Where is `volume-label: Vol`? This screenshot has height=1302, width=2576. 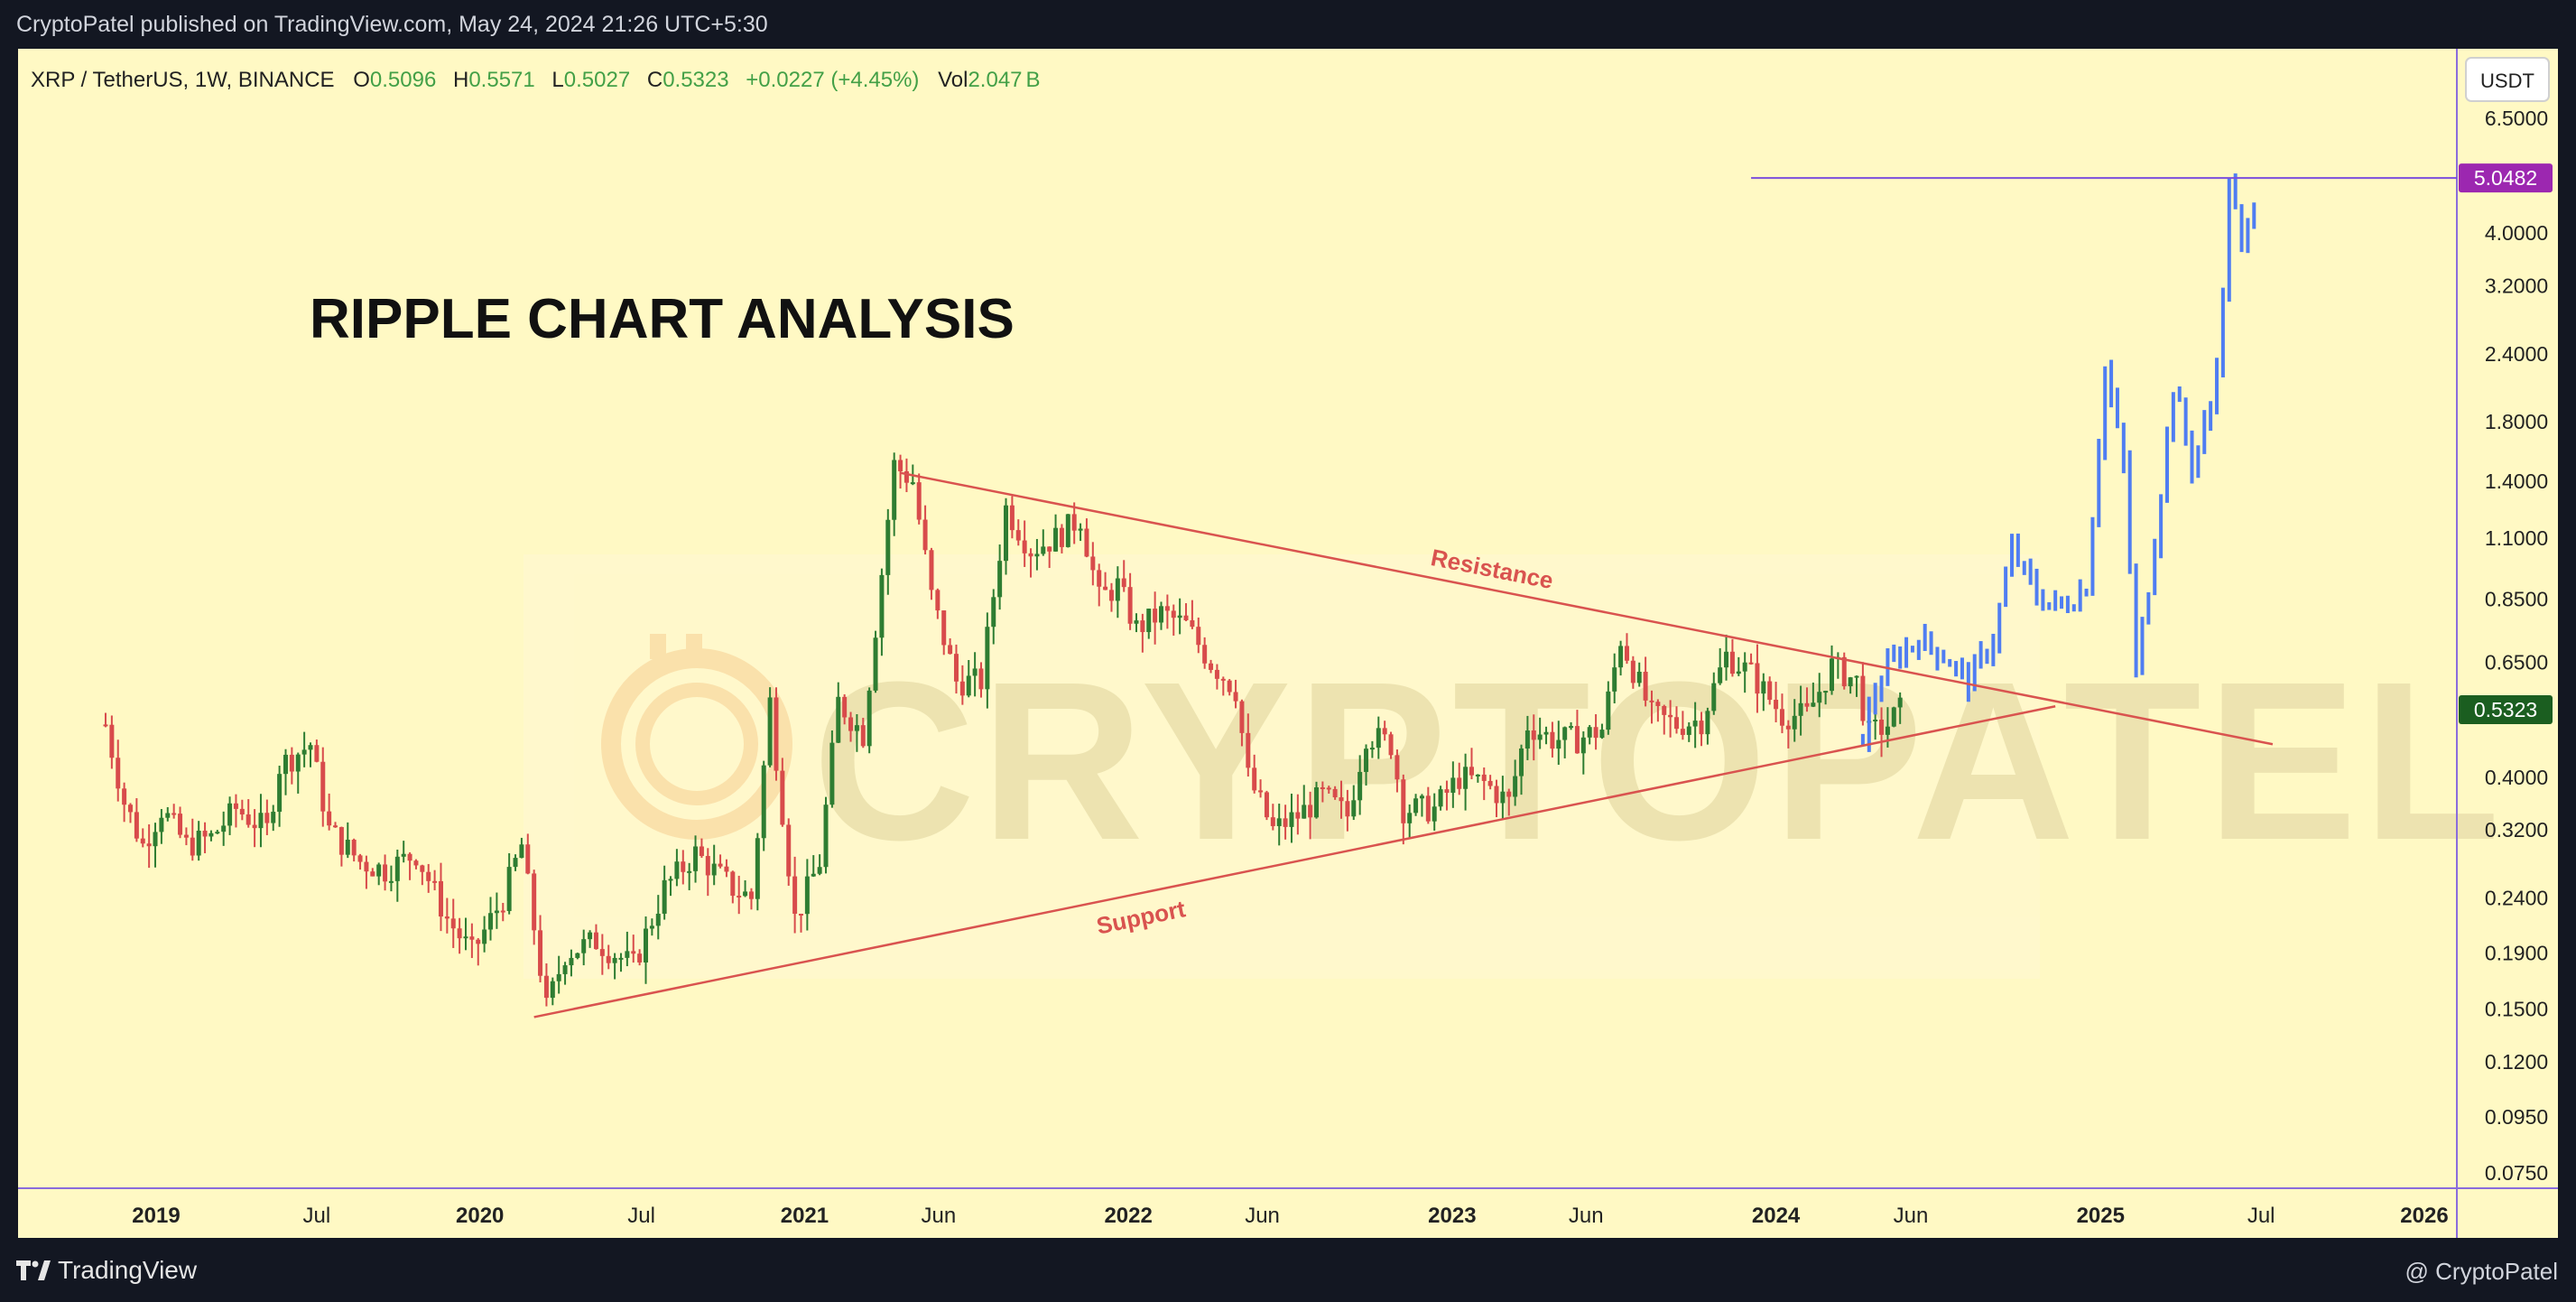
volume-label: Vol is located at coordinates (953, 80).